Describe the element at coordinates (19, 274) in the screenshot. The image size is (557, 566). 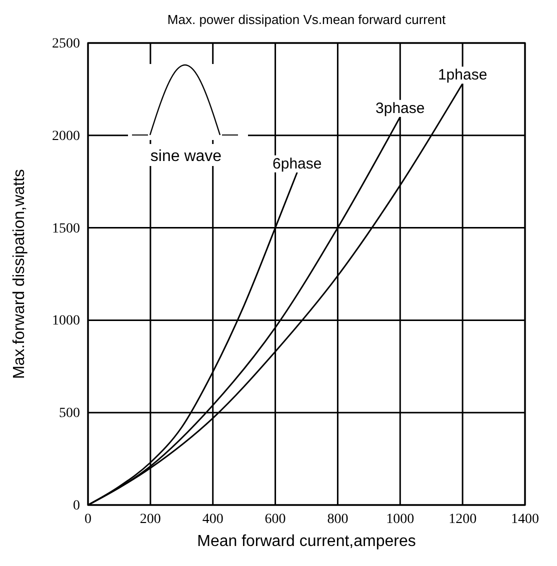
I see `y-axis-title: Max.forward dissipation,watts` at that location.